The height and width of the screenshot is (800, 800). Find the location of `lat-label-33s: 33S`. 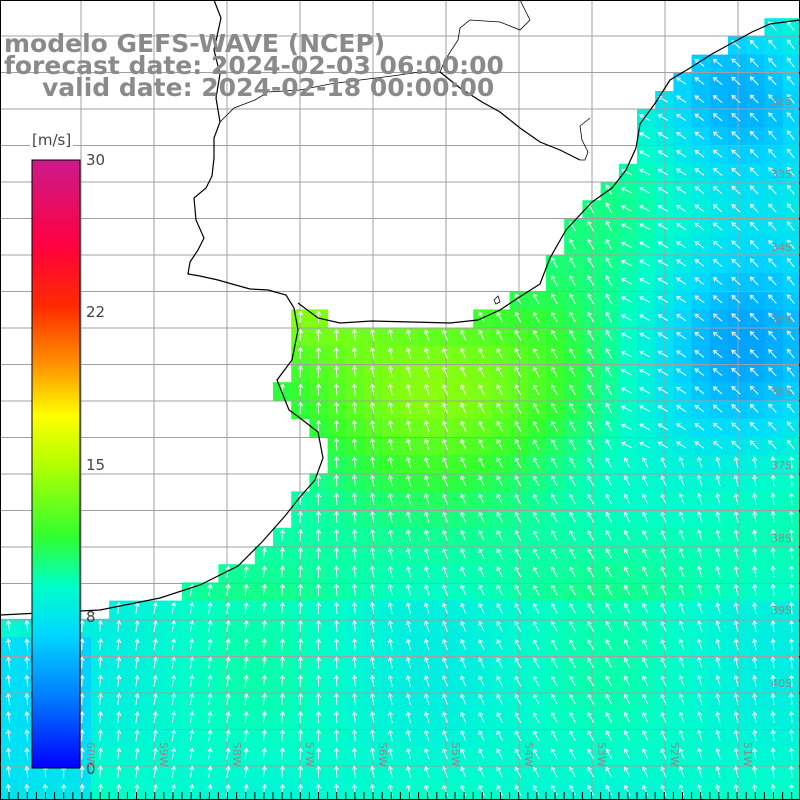

lat-label-33s: 33S is located at coordinates (781, 174).